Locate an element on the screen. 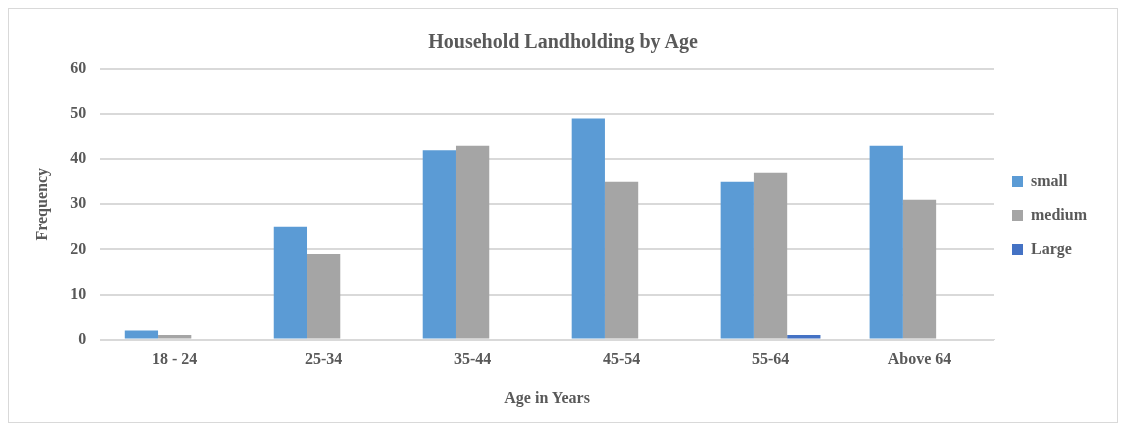 The width and height of the screenshot is (1130, 437). chart-title: Household Landholding by Age is located at coordinates (563, 42).